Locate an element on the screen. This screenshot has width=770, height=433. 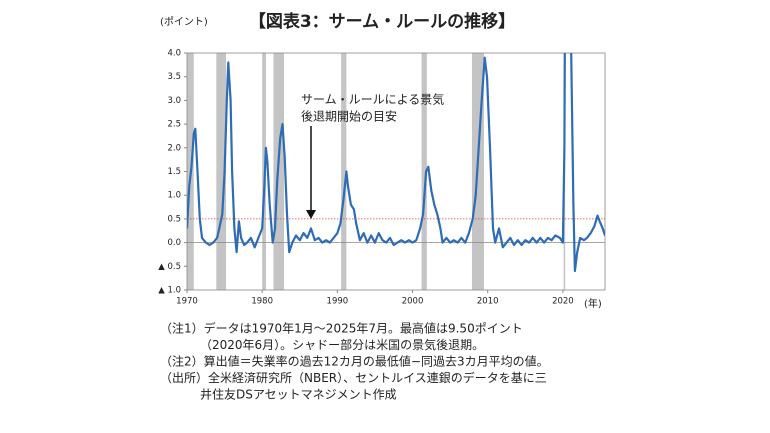
x-unit: (年) is located at coordinates (593, 303).